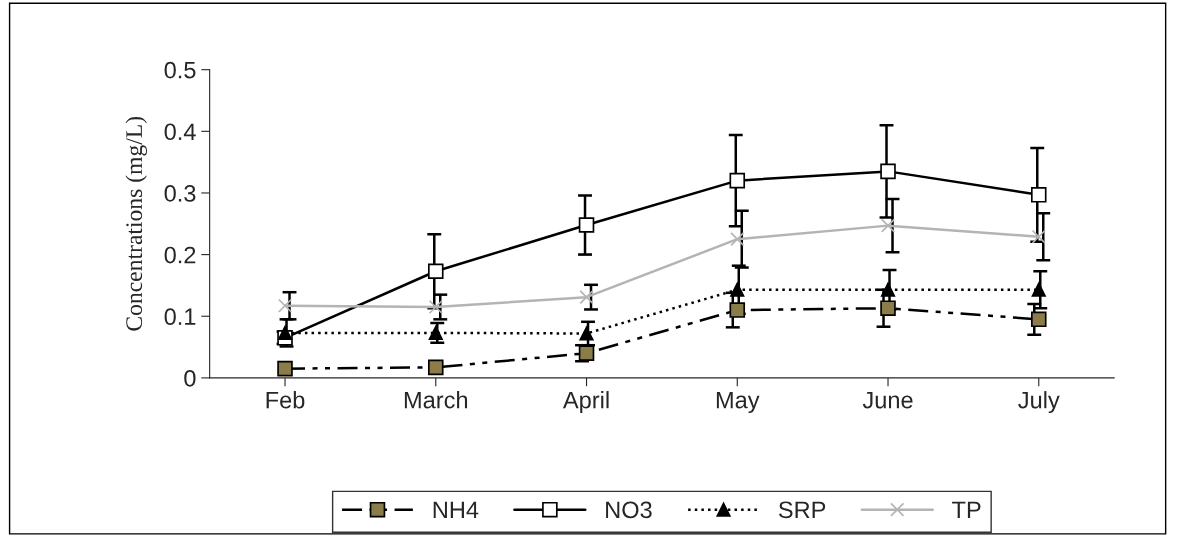 This screenshot has width=1198, height=536. What do you see at coordinates (180, 132) in the screenshot?
I see `y-tick-label: 0.4` at bounding box center [180, 132].